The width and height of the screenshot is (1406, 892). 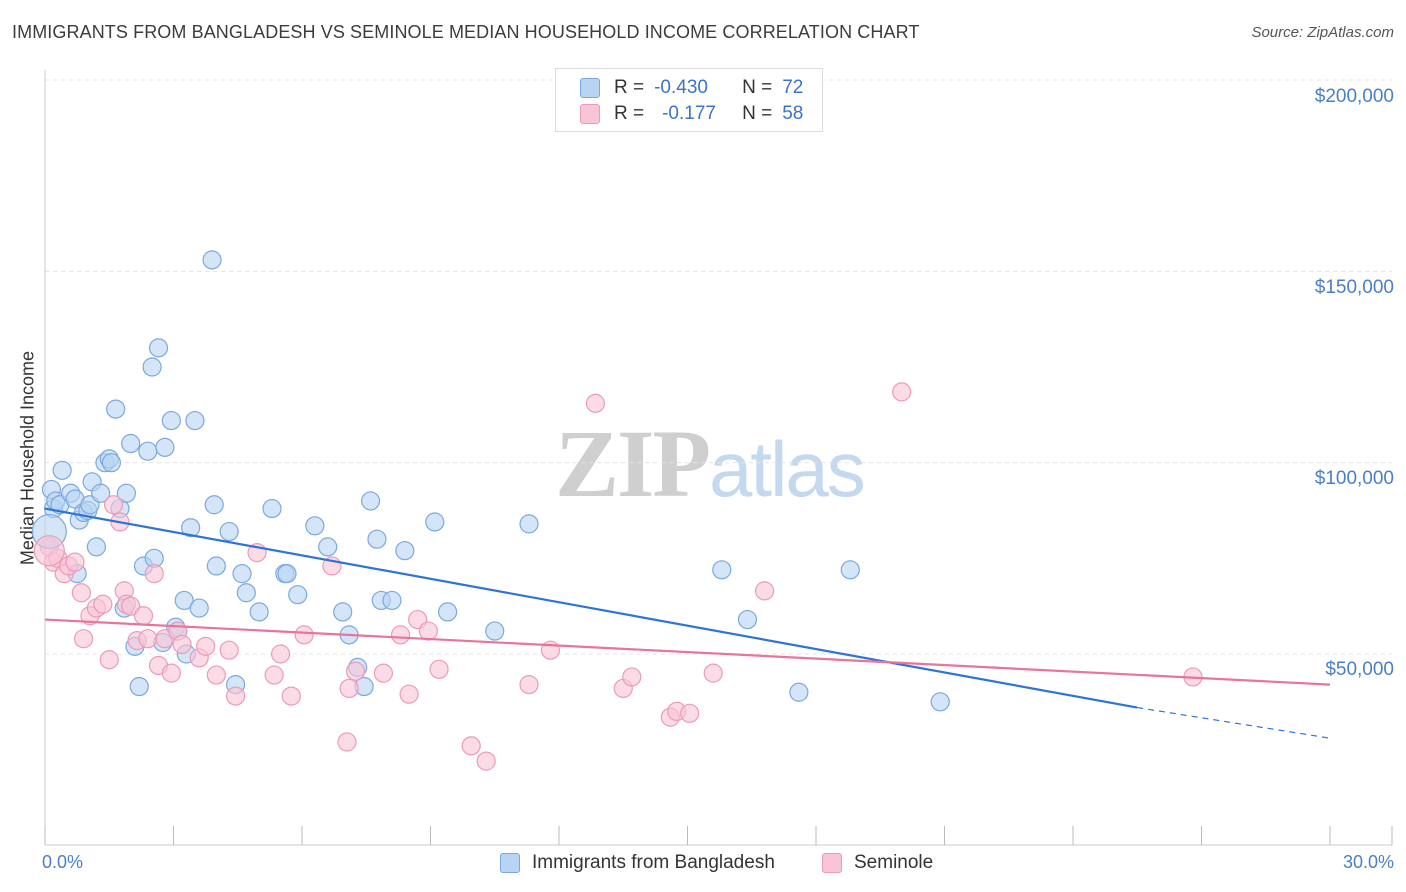 I want to click on y-tick-label: $100,000, so click(x=1354, y=478).